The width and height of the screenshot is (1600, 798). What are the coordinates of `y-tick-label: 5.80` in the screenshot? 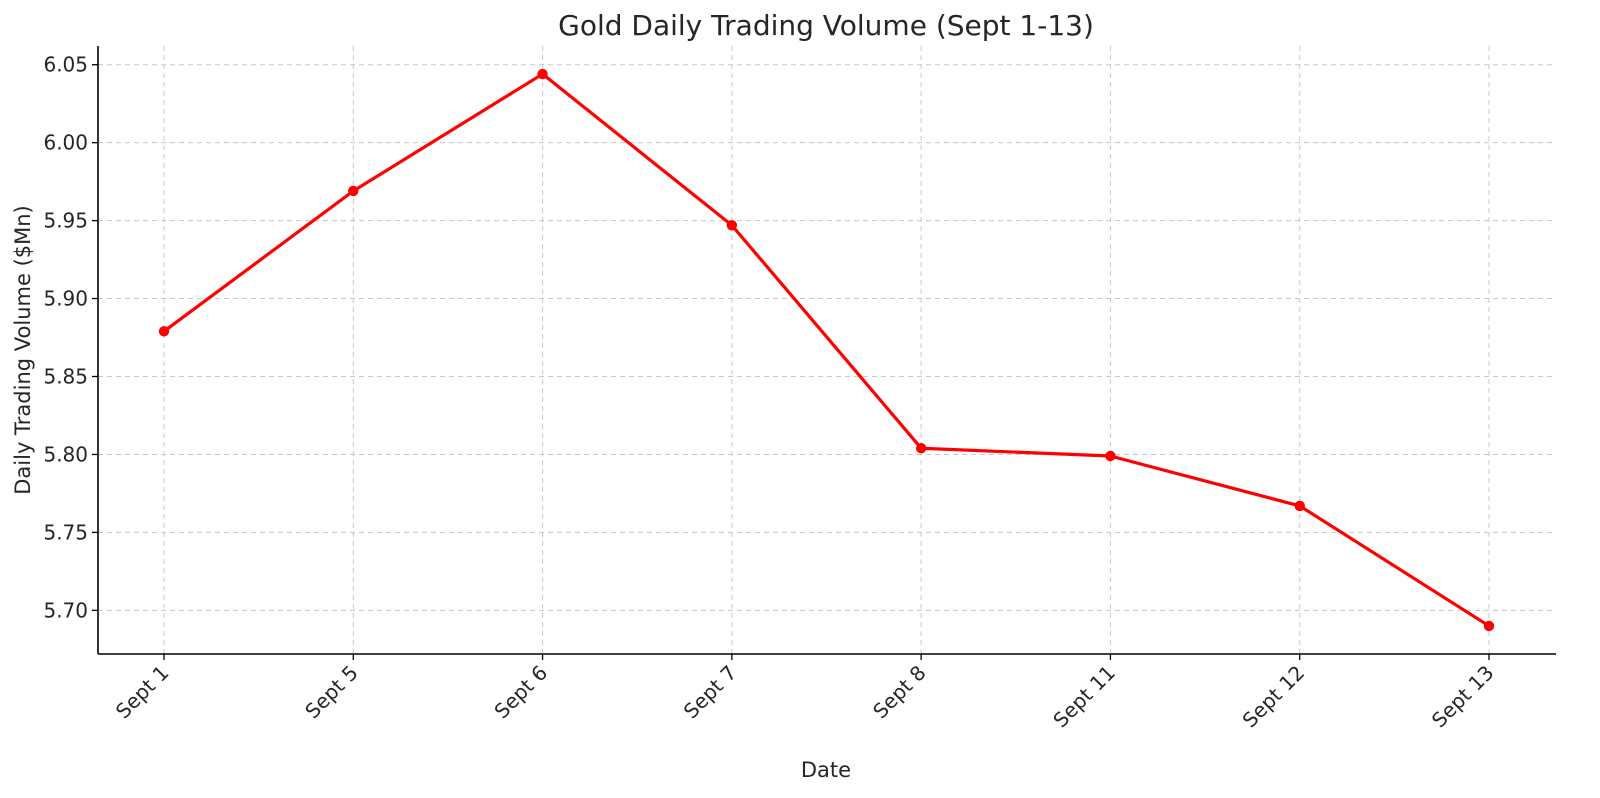 It's located at (65, 454).